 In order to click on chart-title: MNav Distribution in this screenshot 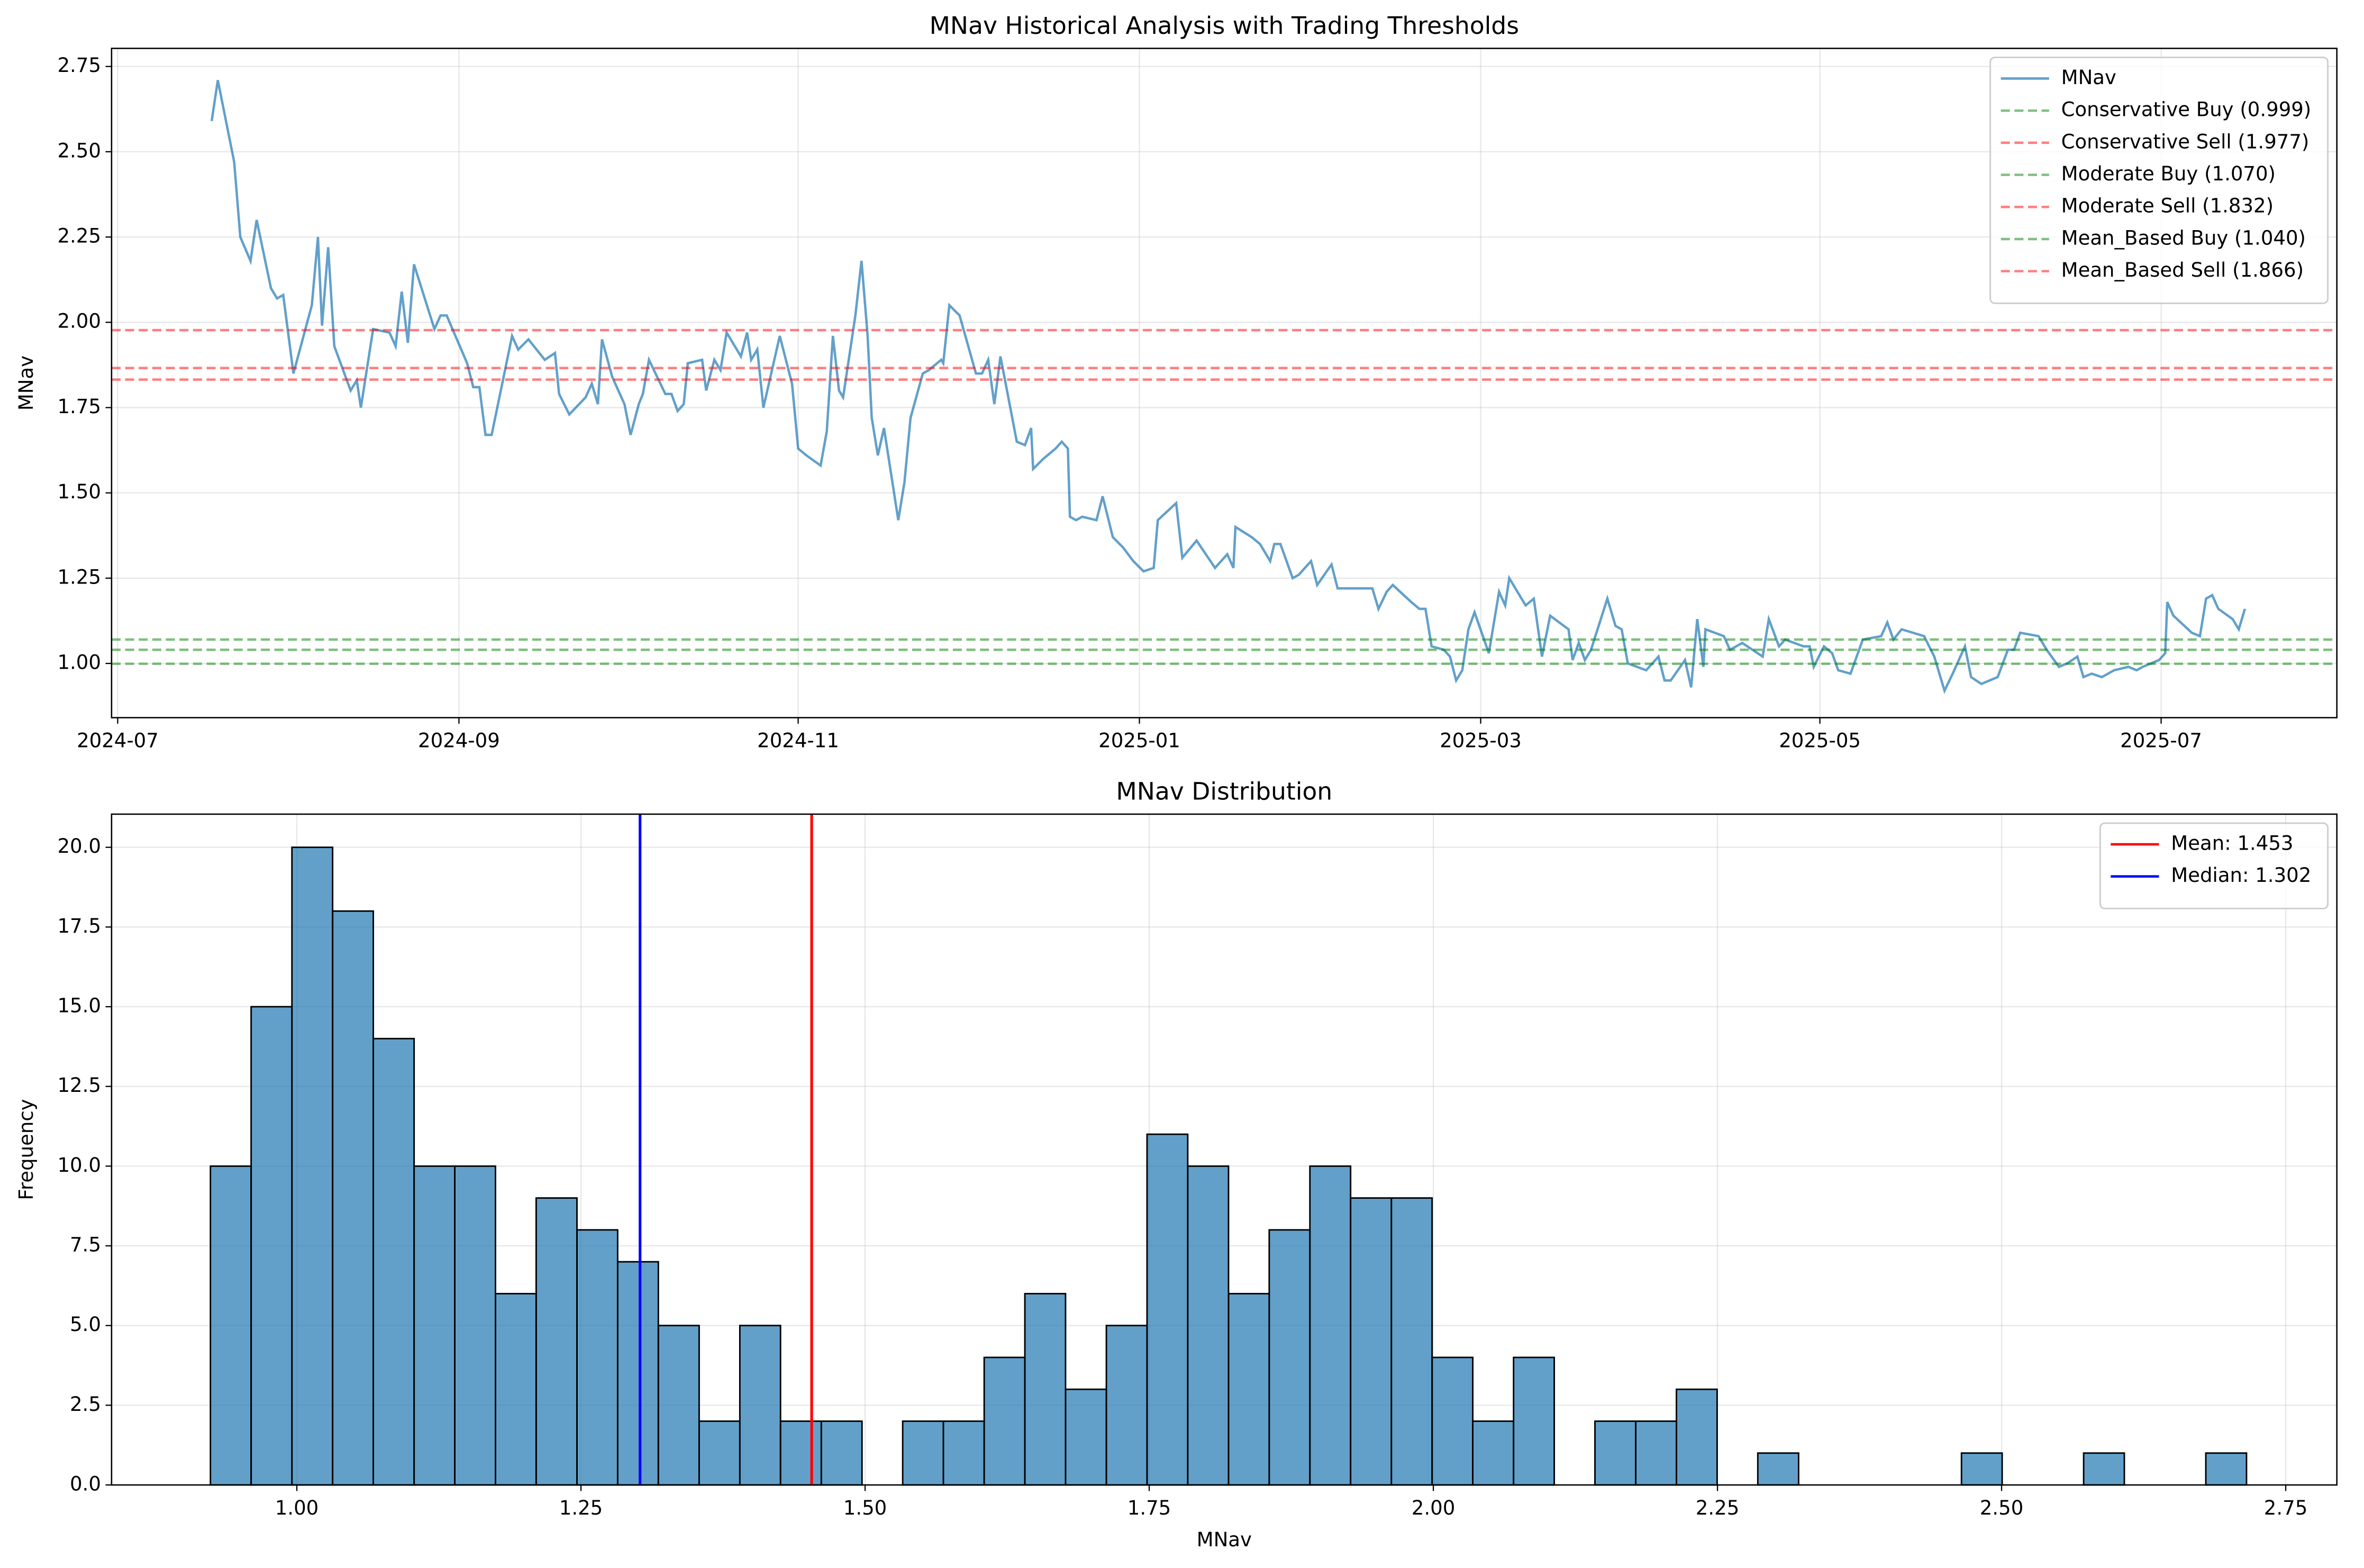, I will do `click(1224, 792)`.